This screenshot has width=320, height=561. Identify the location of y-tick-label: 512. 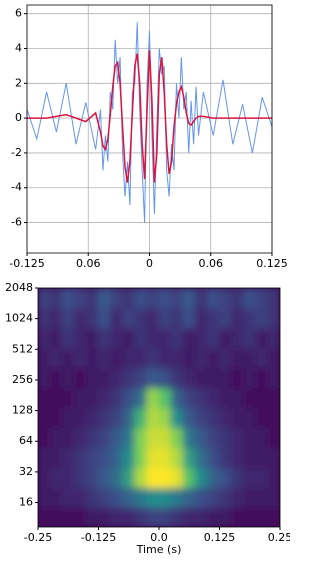
(22, 348).